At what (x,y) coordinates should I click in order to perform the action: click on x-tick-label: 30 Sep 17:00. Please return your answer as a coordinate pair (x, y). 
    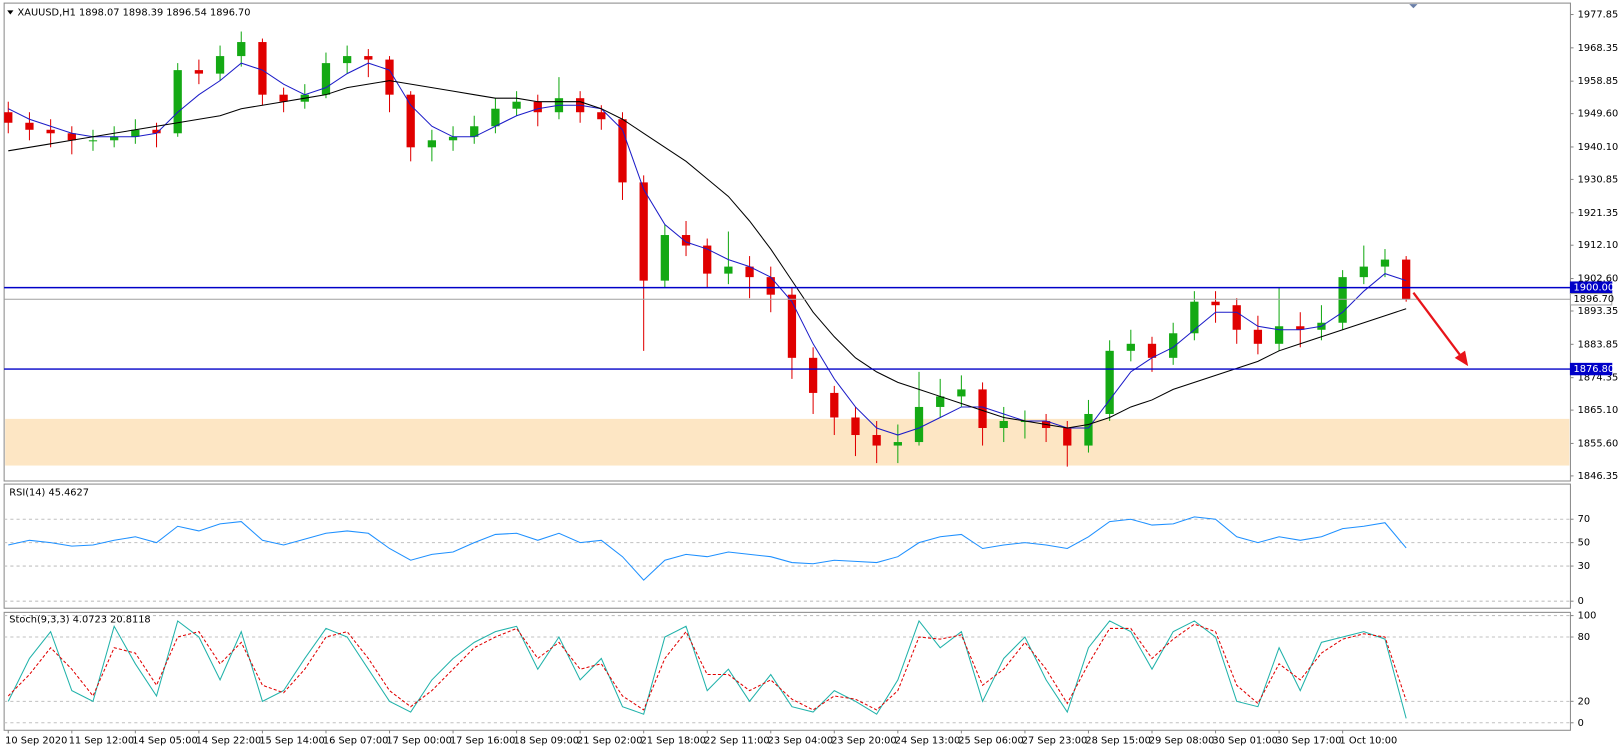
    Looking at the image, I should click on (1308, 741).